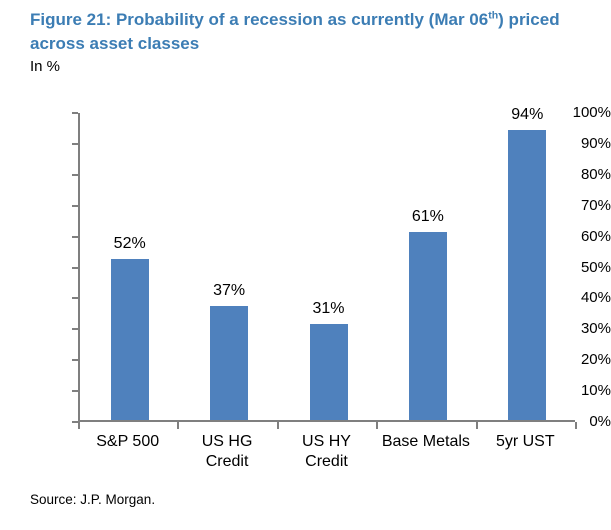 The image size is (611, 530). I want to click on y-axis-label: 100%, so click(591, 112).